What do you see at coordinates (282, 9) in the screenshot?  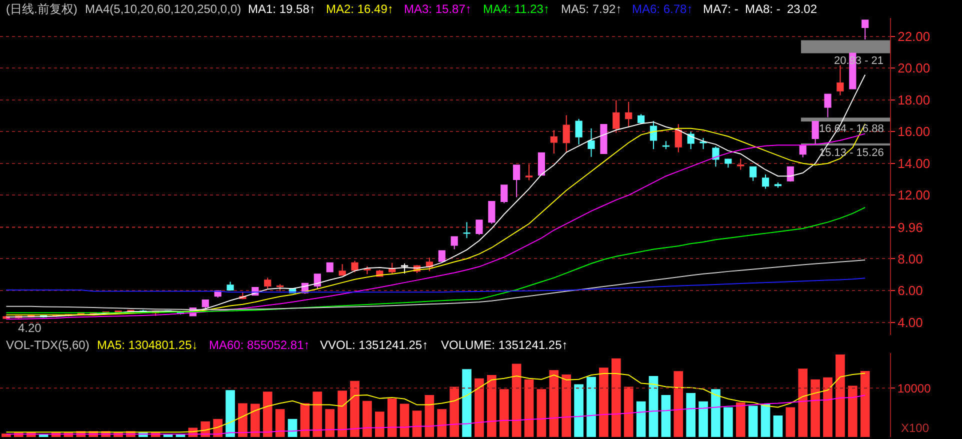 I see `text: MA1: 19.58↑` at bounding box center [282, 9].